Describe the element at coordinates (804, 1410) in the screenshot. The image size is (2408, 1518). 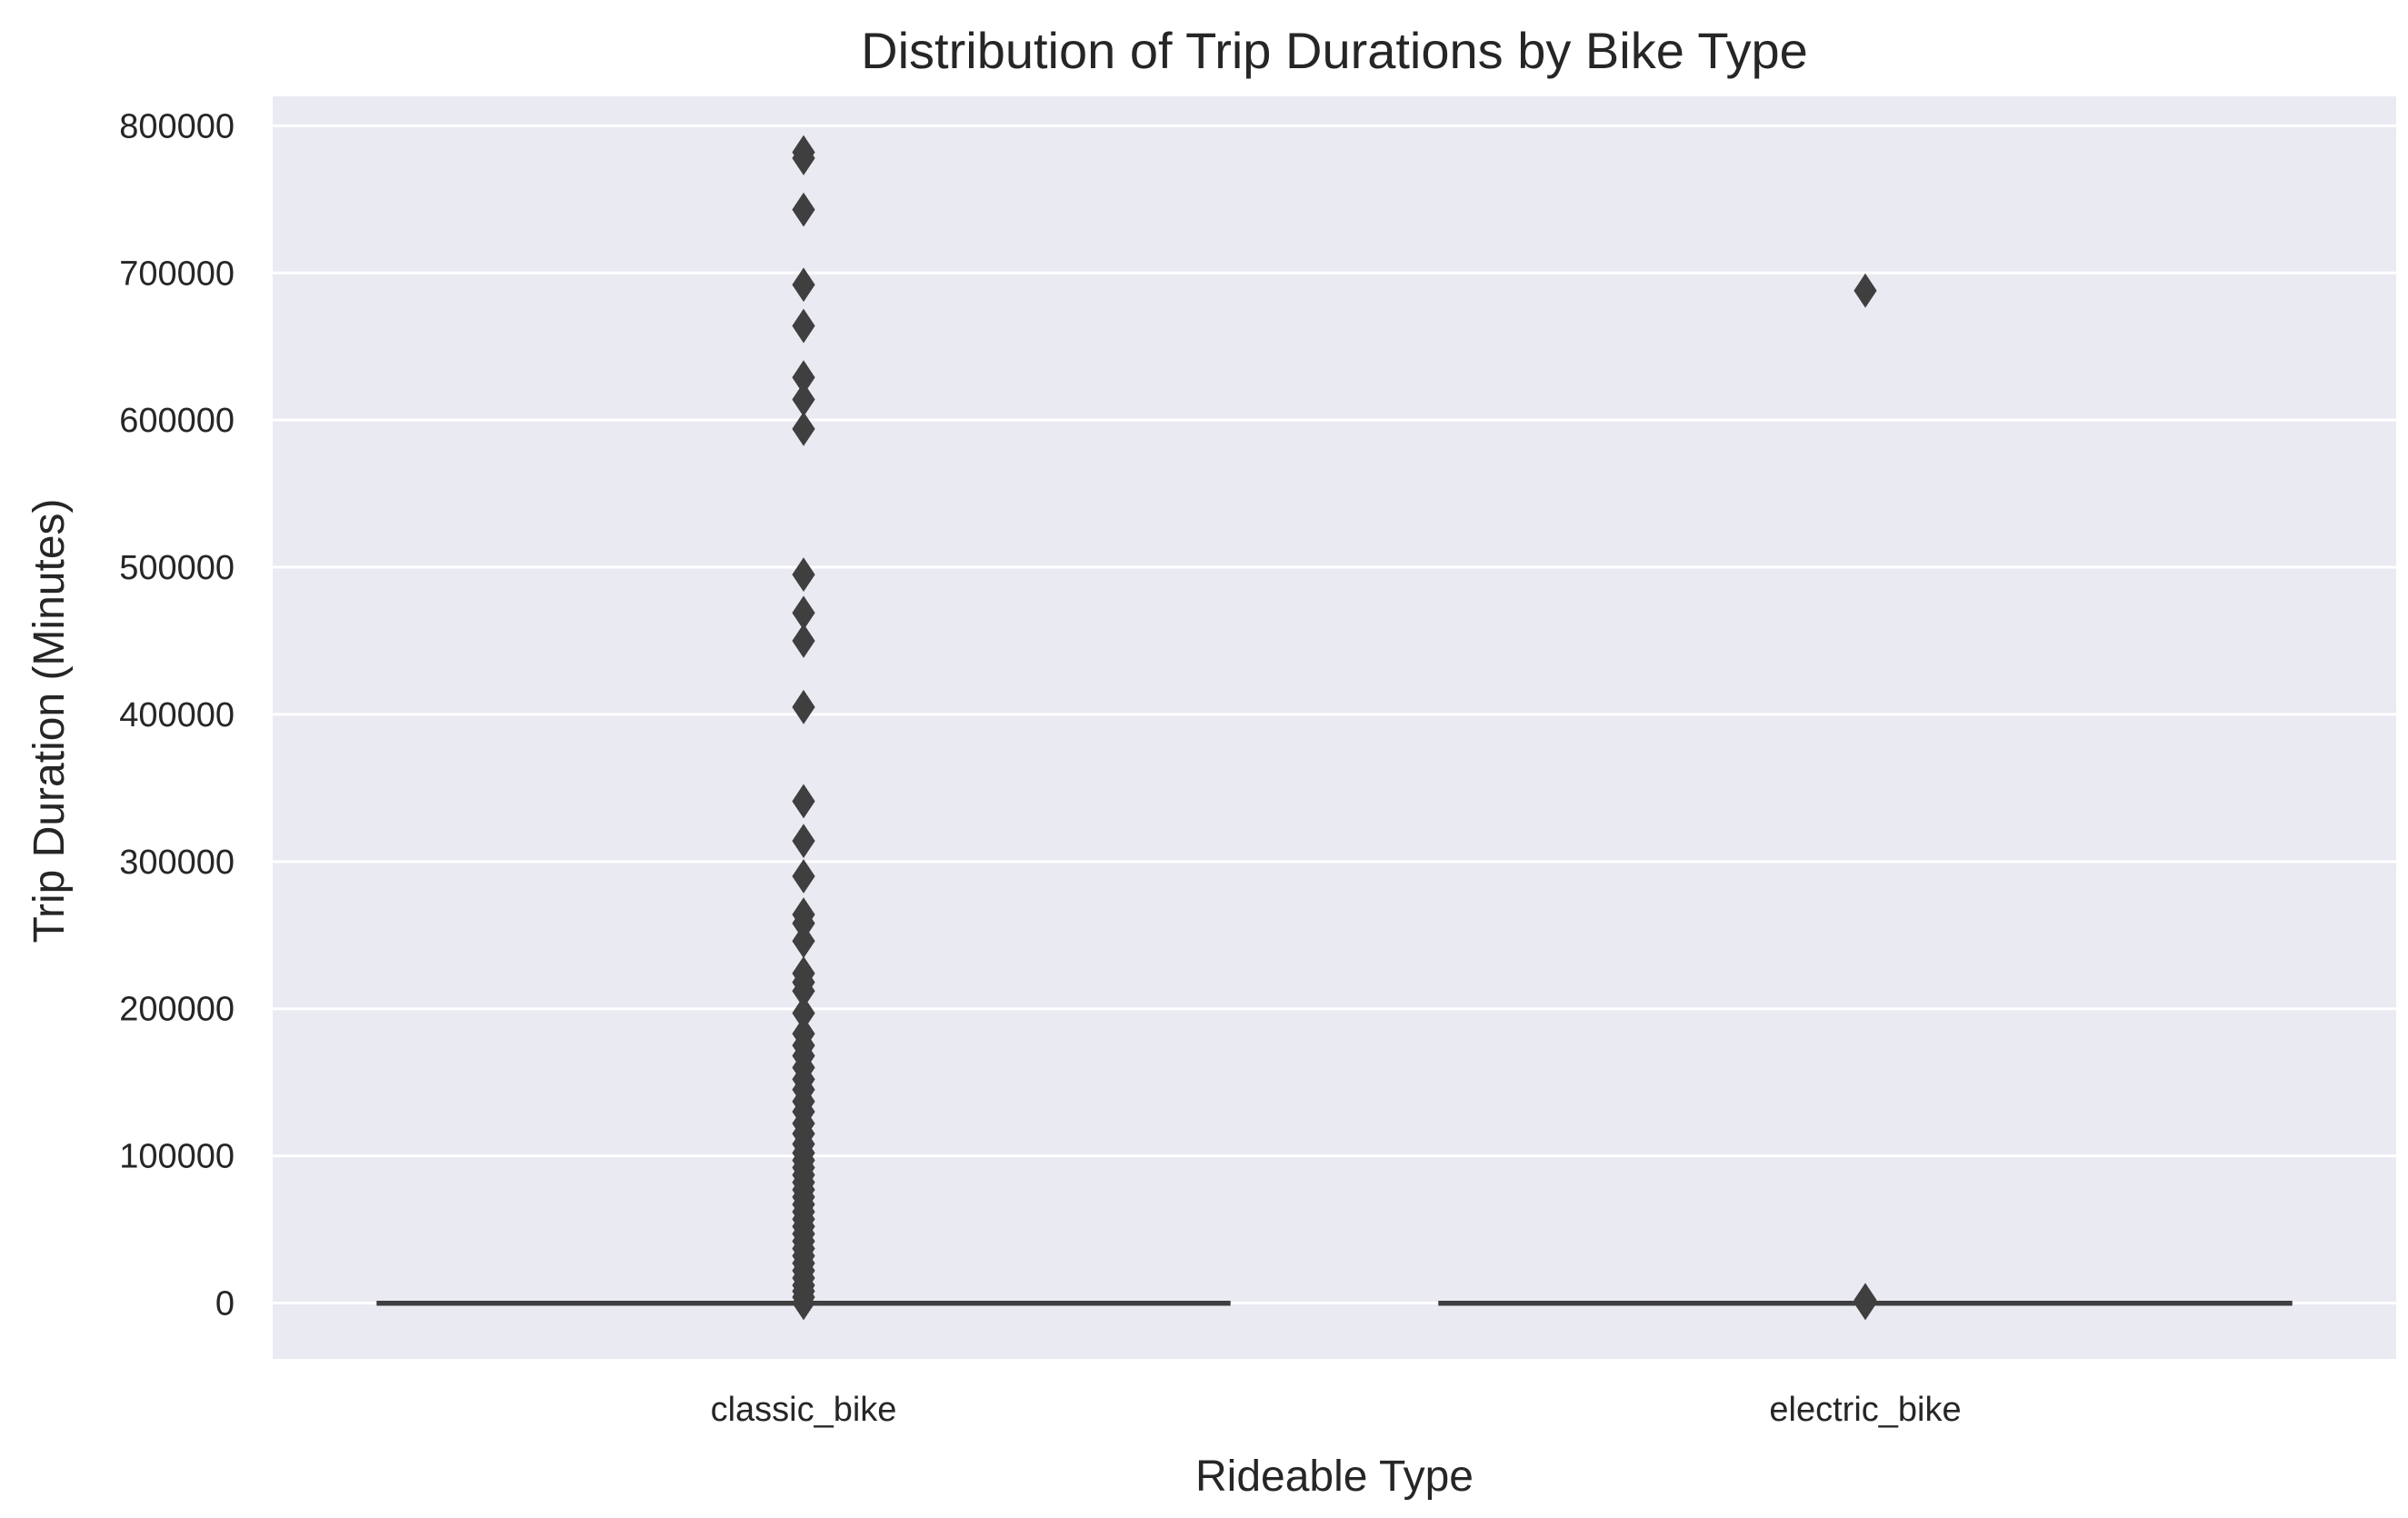
I see `x-tick-label-classic-bike: classic_bike` at that location.